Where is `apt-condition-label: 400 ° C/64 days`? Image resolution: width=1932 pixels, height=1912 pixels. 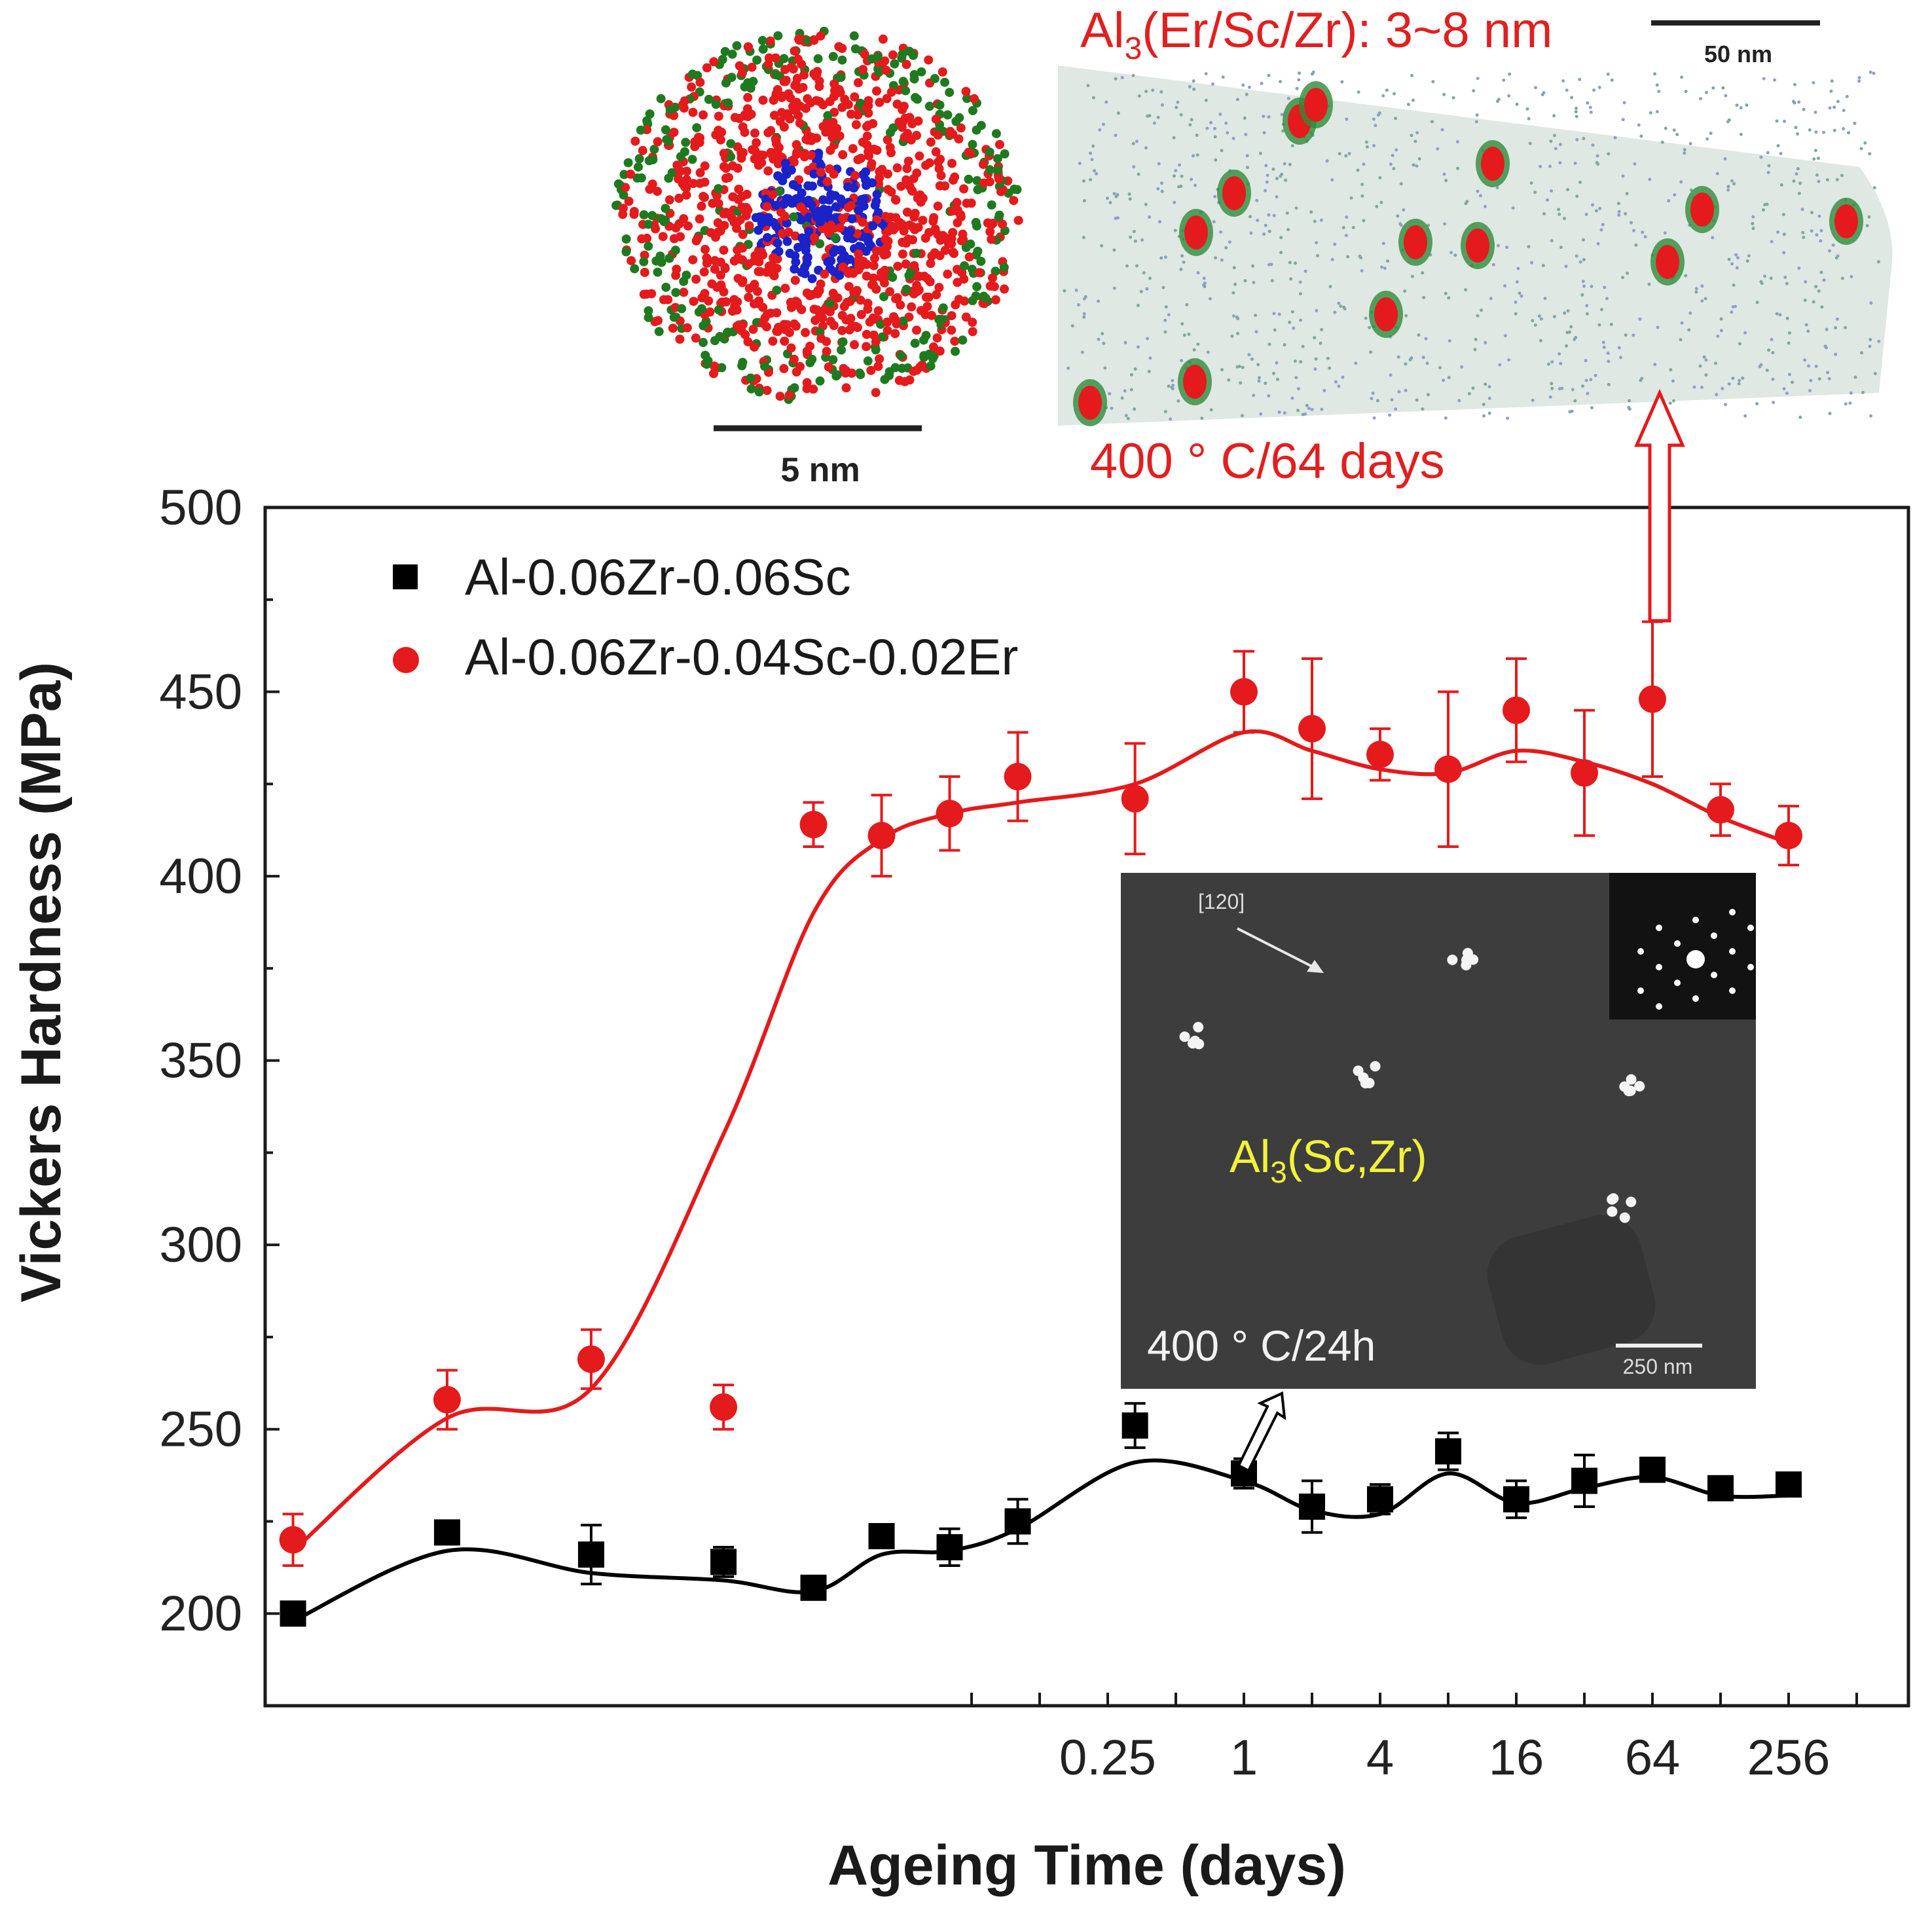
apt-condition-label: 400 ° C/64 days is located at coordinates (1267, 461).